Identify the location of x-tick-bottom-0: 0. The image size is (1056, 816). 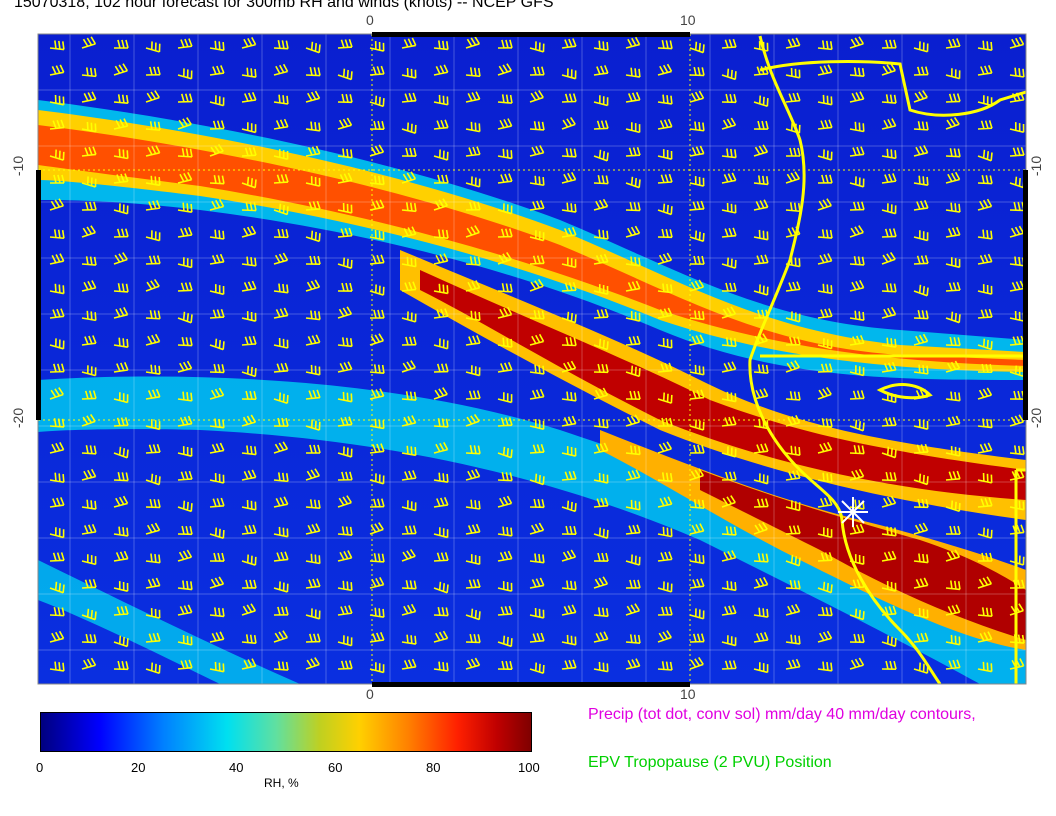
(370, 694).